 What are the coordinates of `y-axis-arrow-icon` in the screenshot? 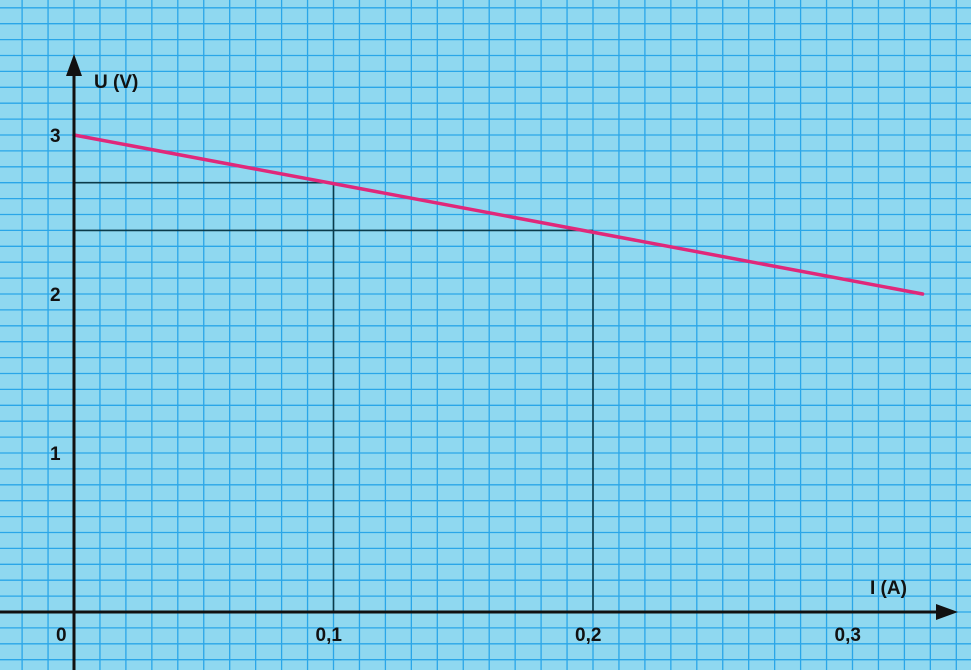 It's located at (74, 65).